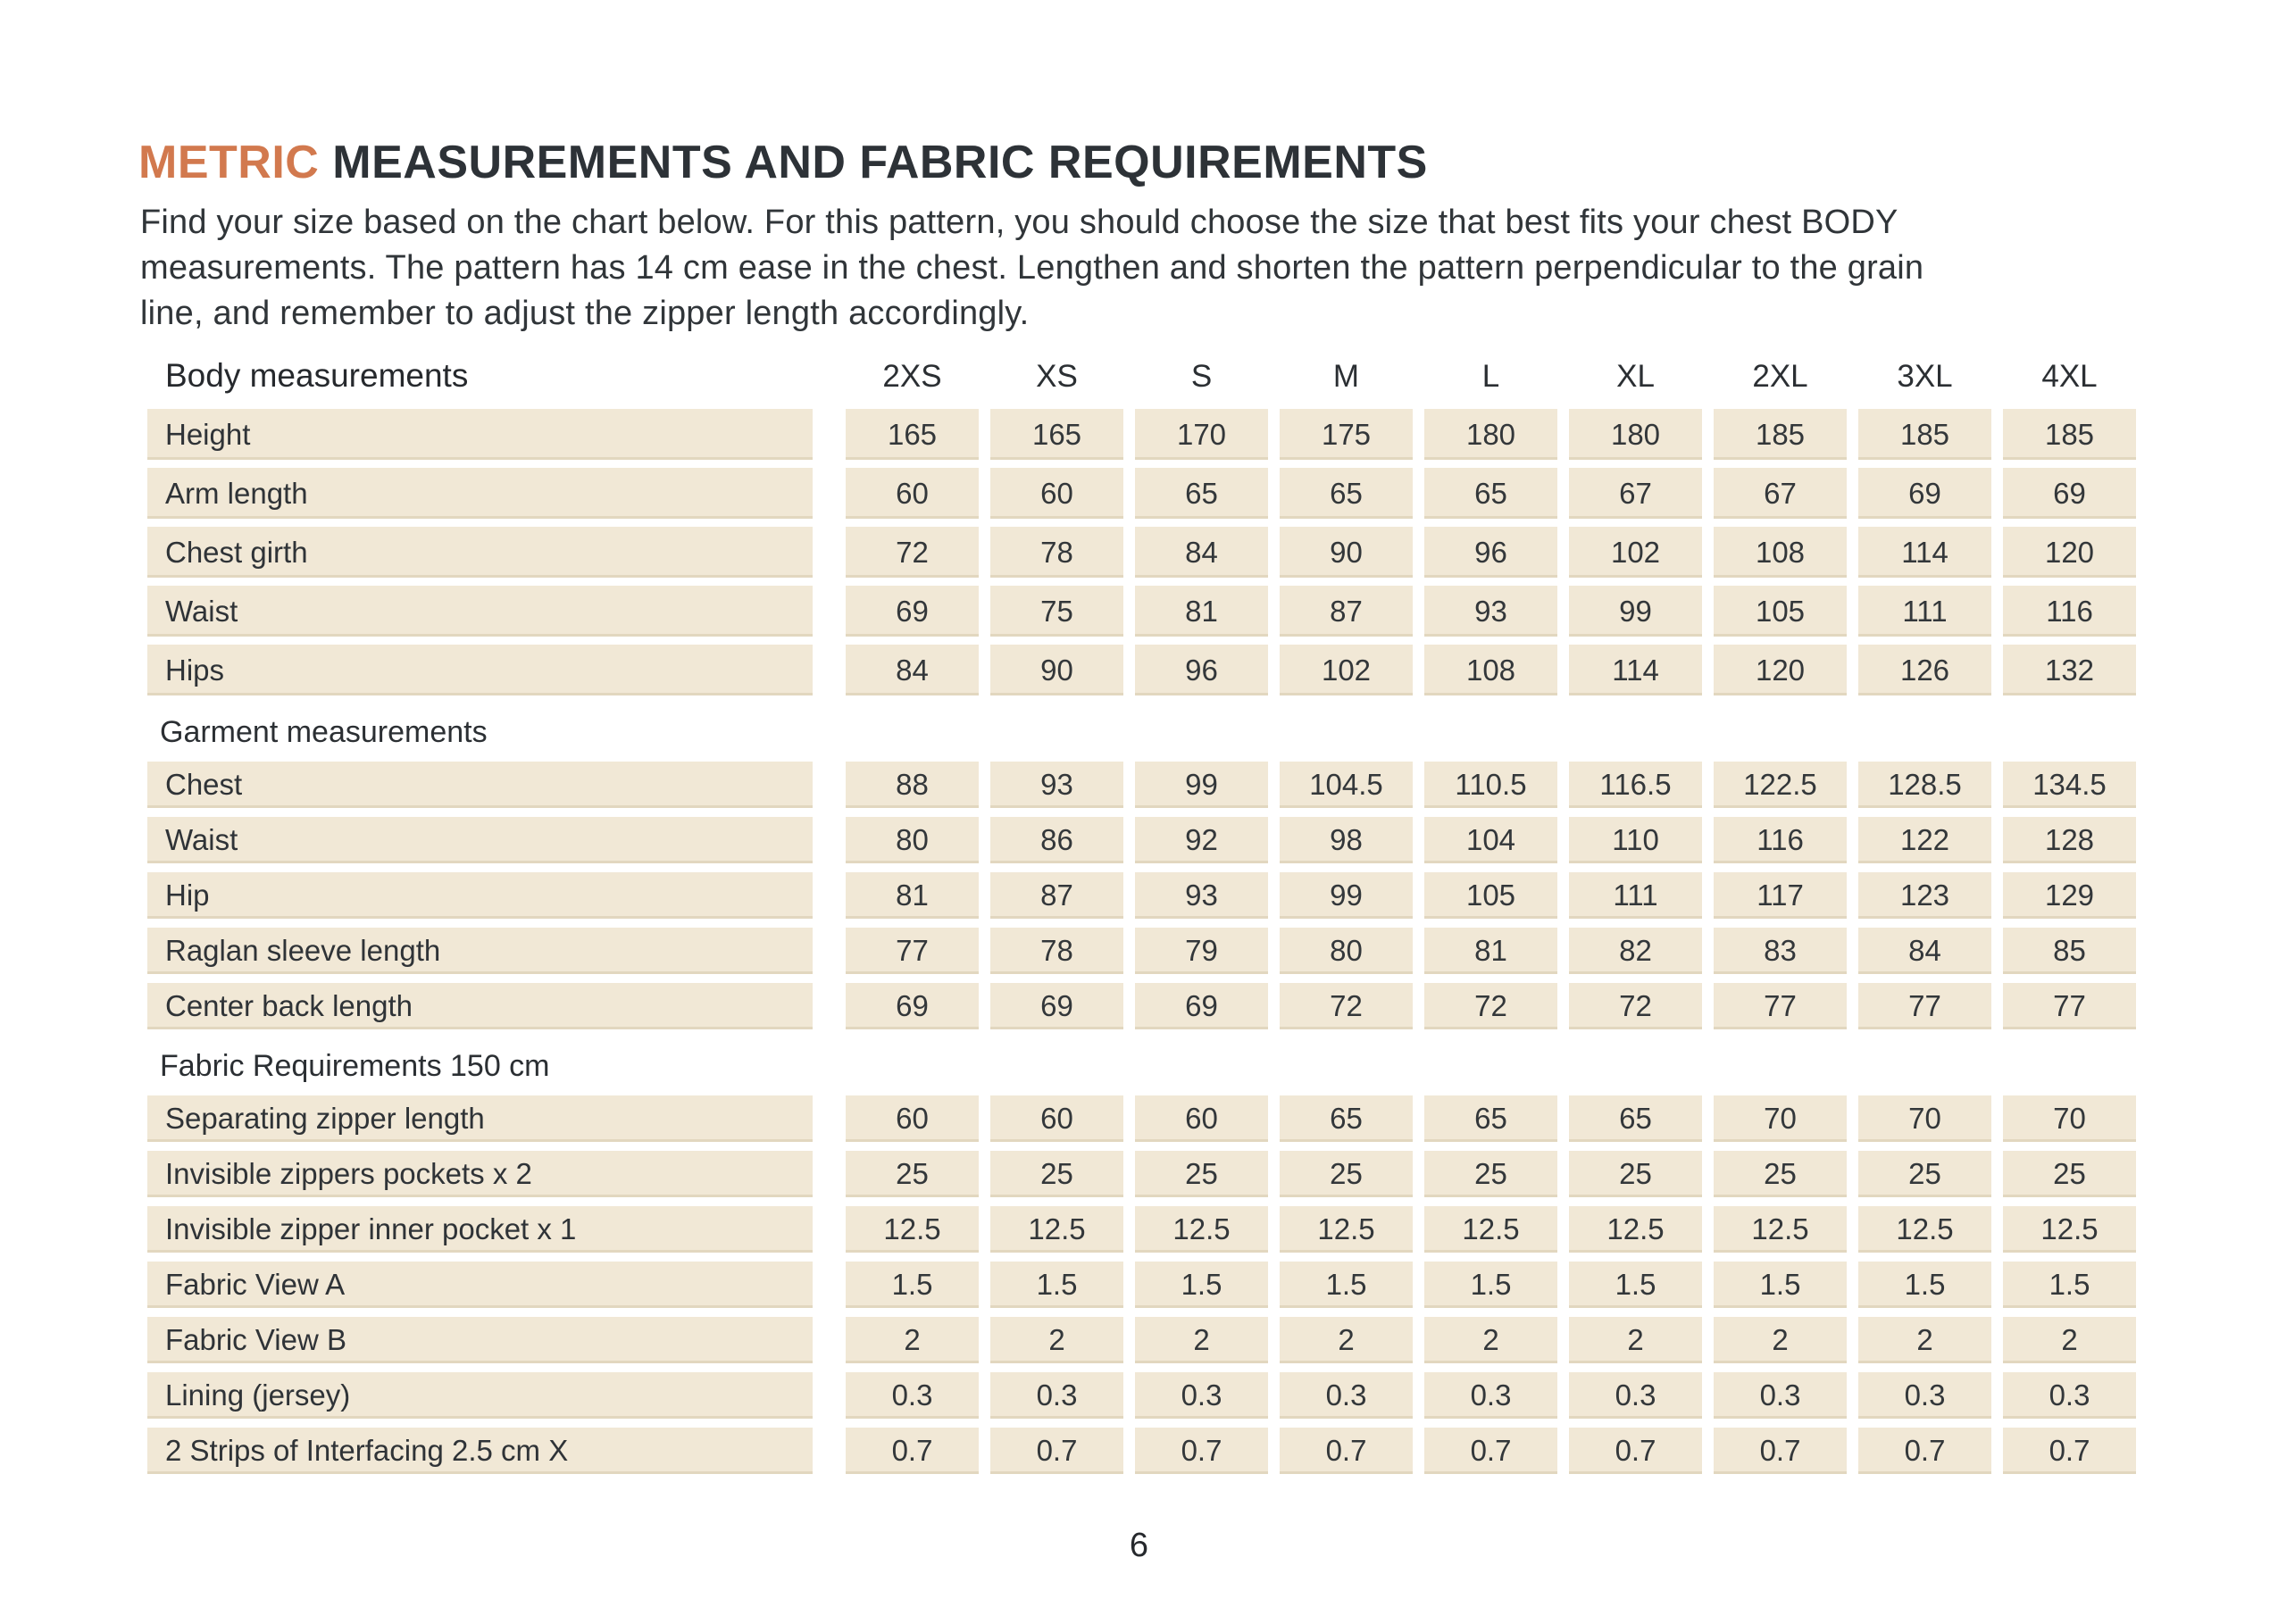 This screenshot has width=2278, height=1624. Describe the element at coordinates (1490, 434) in the screenshot. I see `value-cell-height-l: 180` at that location.